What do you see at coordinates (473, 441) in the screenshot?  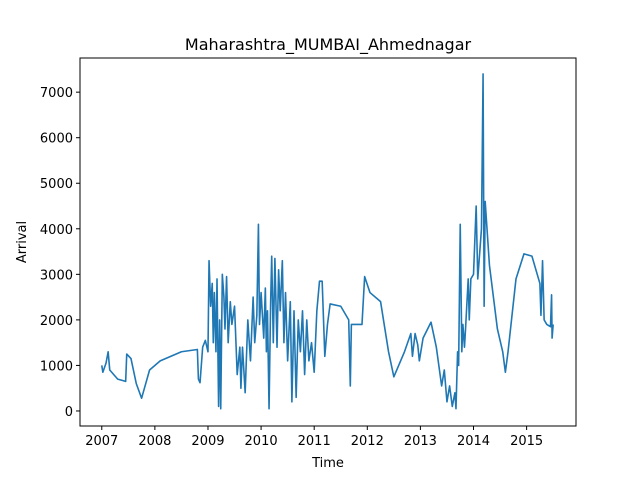 I see `x-tick-label: 2014` at bounding box center [473, 441].